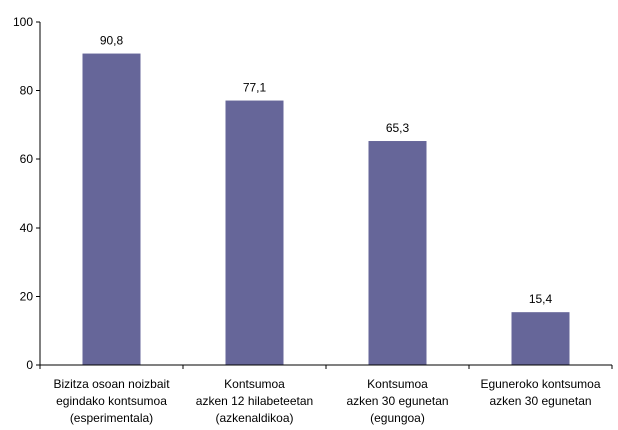  What do you see at coordinates (27, 296) in the screenshot?
I see `y-tick-label: 20` at bounding box center [27, 296].